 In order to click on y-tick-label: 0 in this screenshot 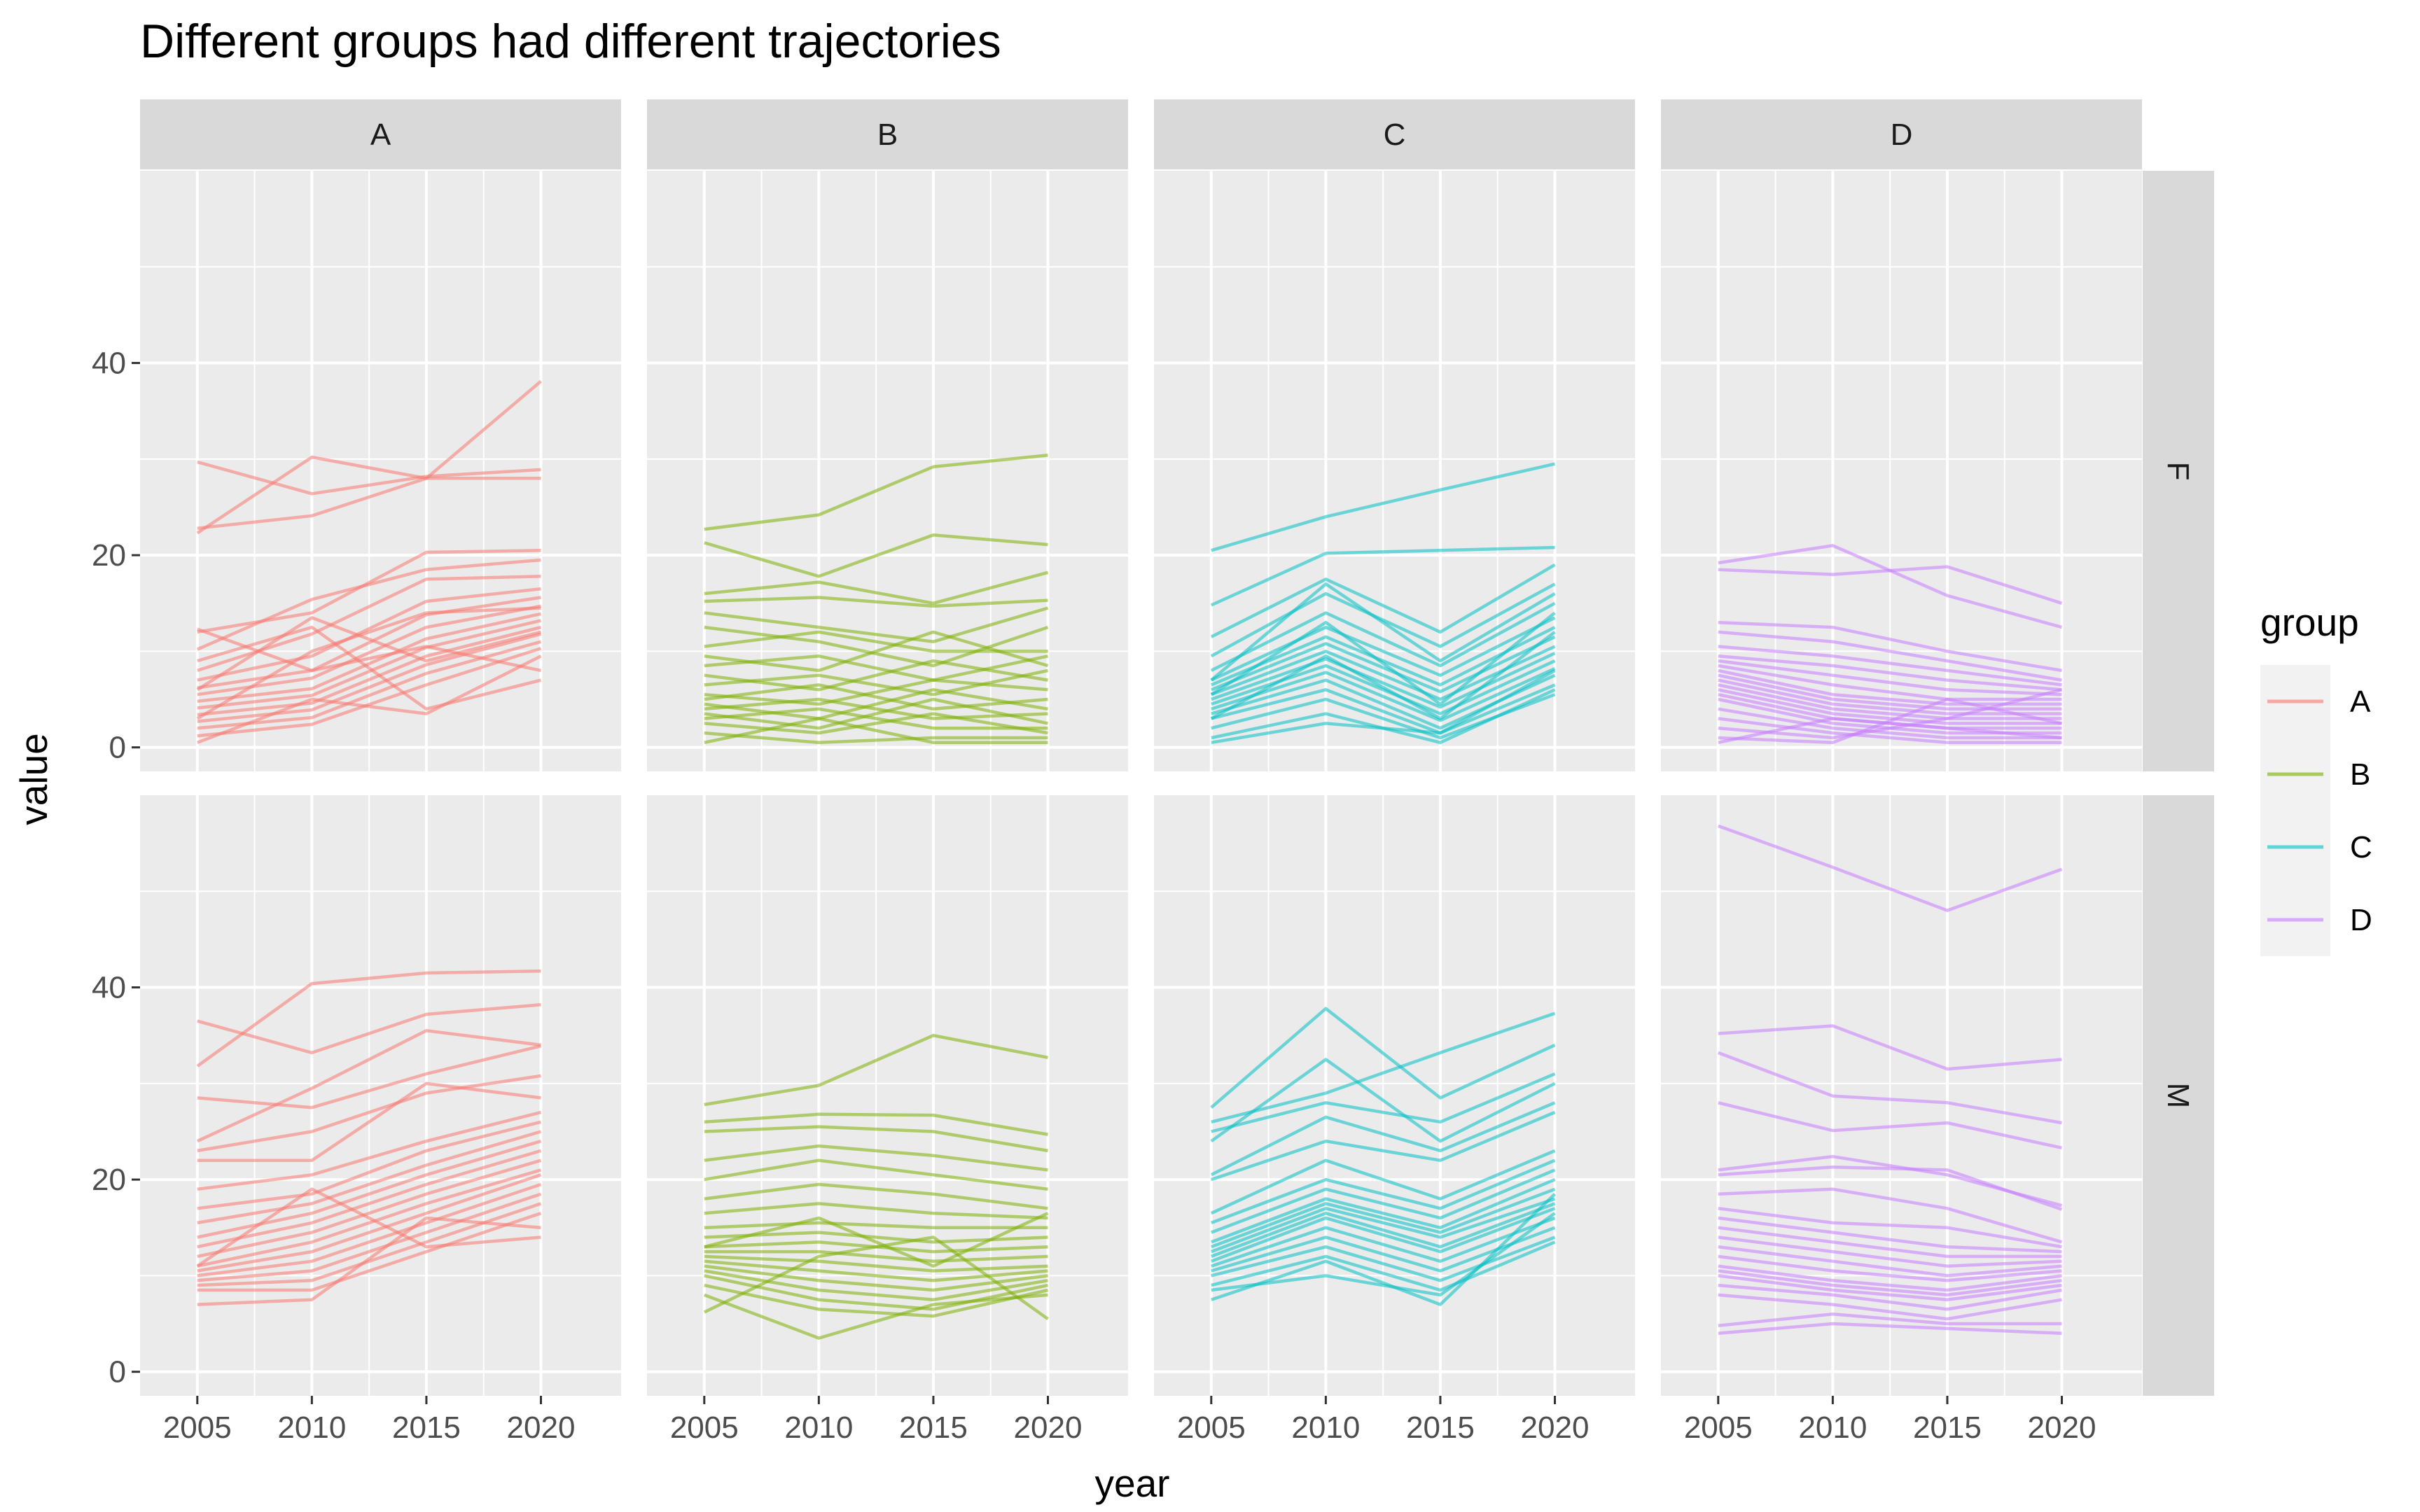, I will do `click(117, 1372)`.